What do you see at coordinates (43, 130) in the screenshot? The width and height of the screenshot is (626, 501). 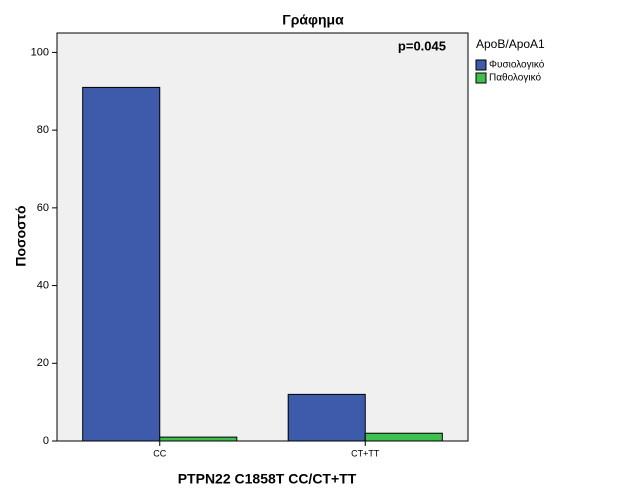 I see `y-tick-label: 80` at bounding box center [43, 130].